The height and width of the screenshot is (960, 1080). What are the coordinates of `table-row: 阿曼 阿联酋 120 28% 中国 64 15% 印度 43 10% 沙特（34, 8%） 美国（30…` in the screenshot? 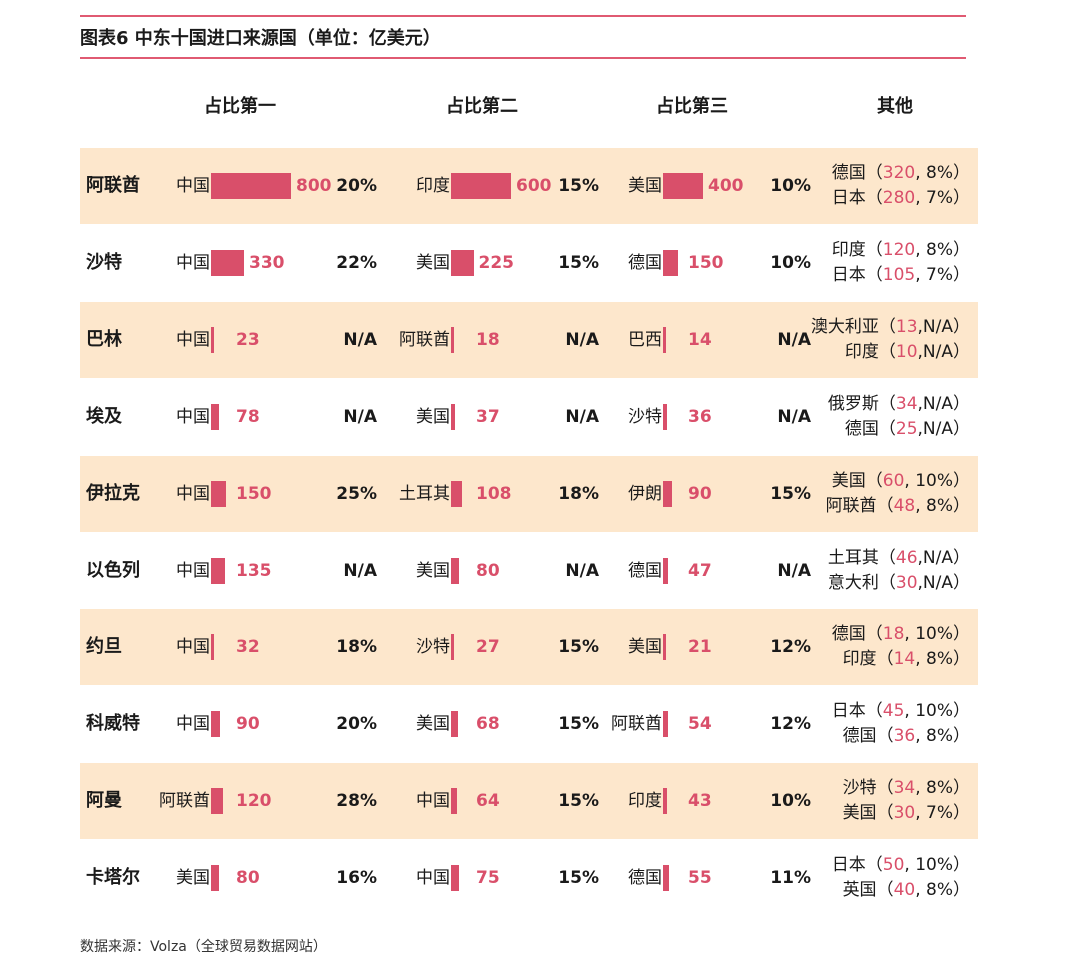 It's located at (529, 801).